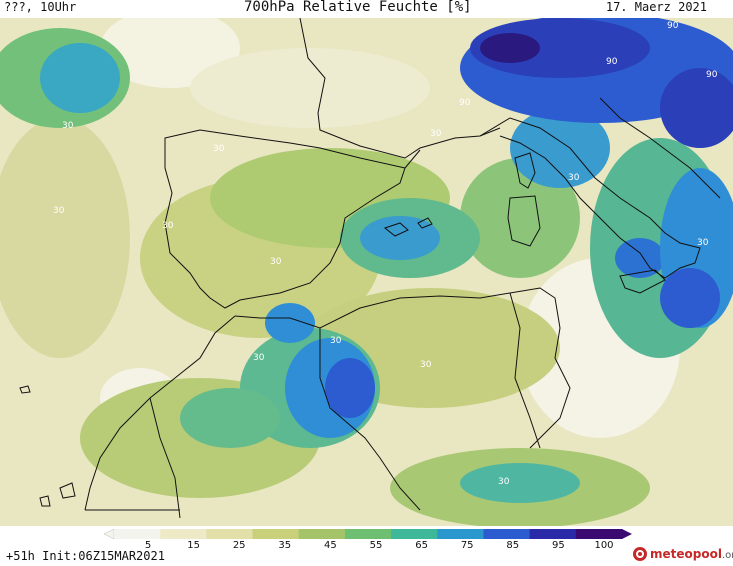  I want to click on colorbar, so click(368, 534).